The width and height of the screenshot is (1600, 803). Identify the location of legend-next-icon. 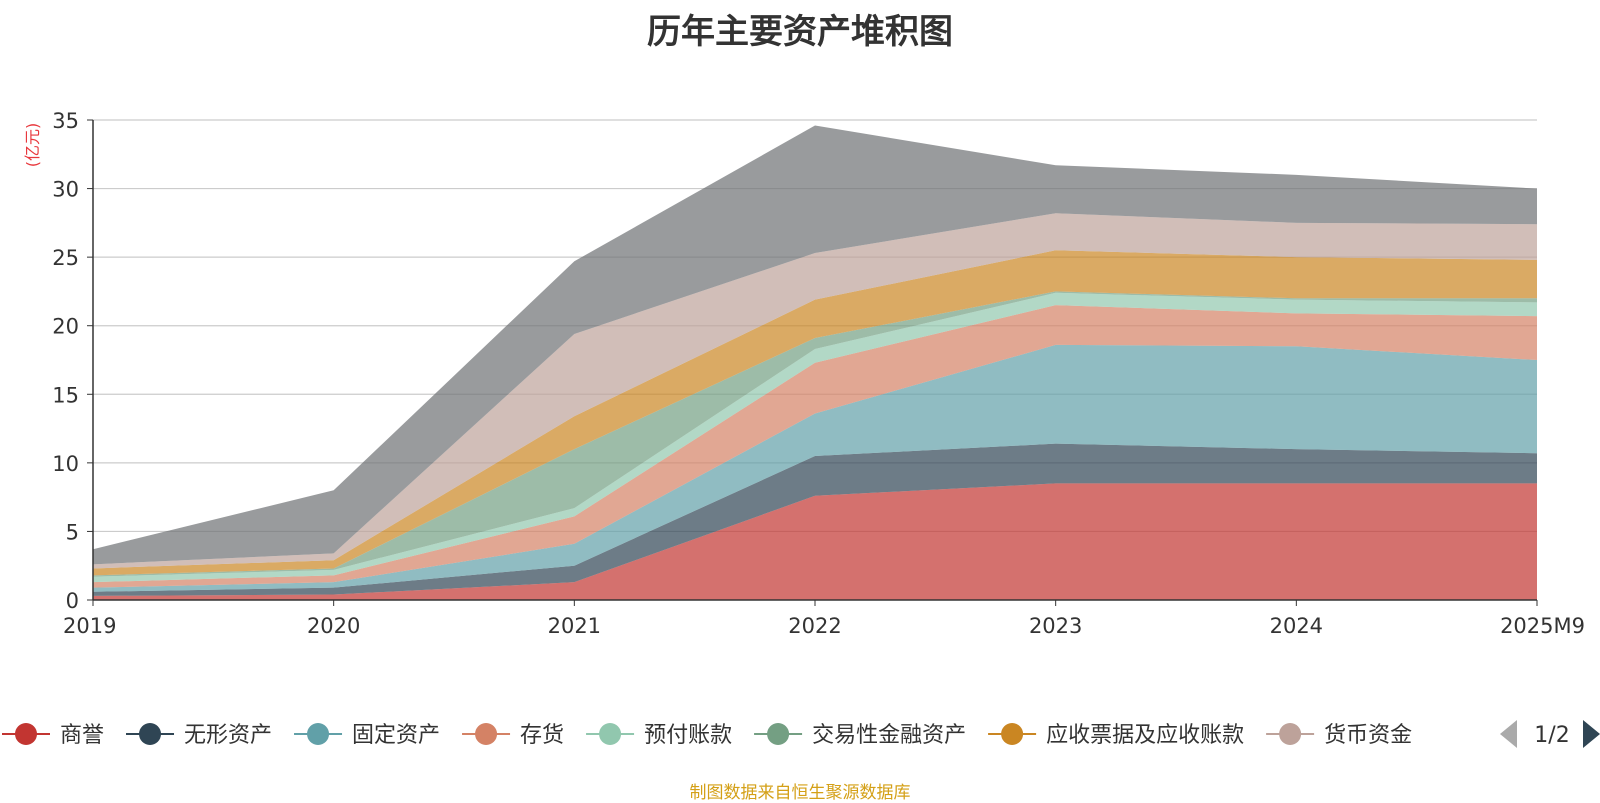
(1591, 734).